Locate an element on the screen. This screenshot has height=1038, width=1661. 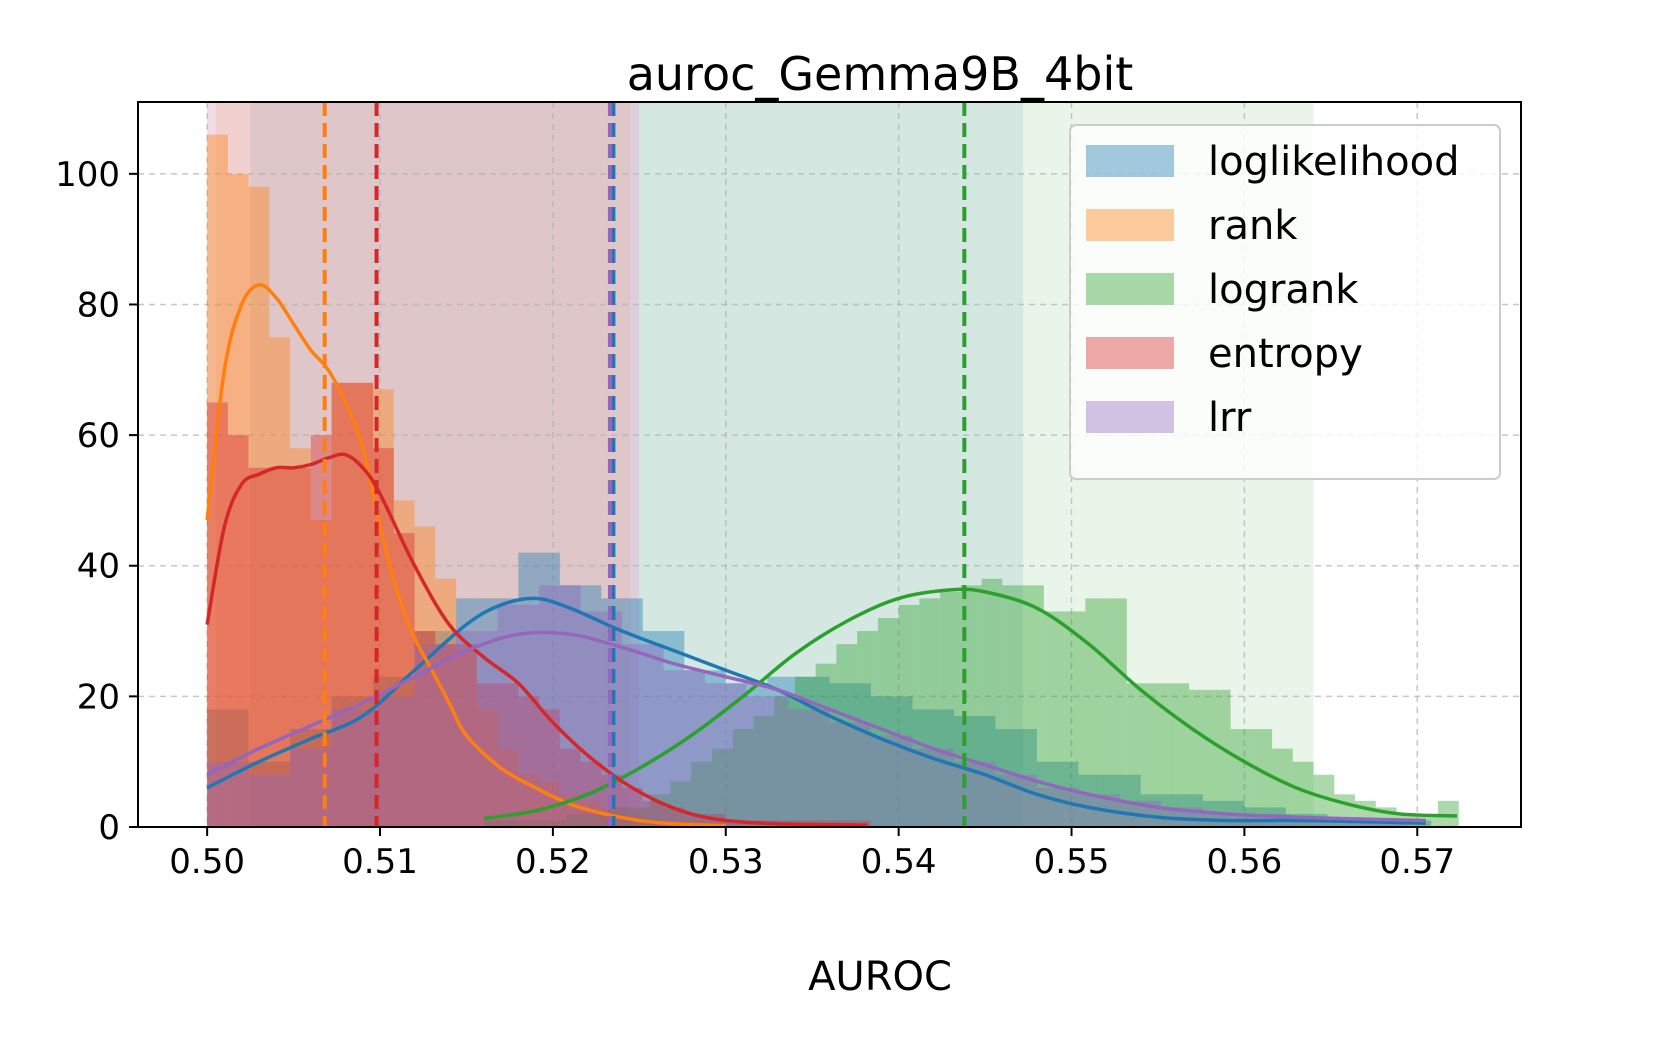
y-tick-label-40: 40 is located at coordinates (98, 567).